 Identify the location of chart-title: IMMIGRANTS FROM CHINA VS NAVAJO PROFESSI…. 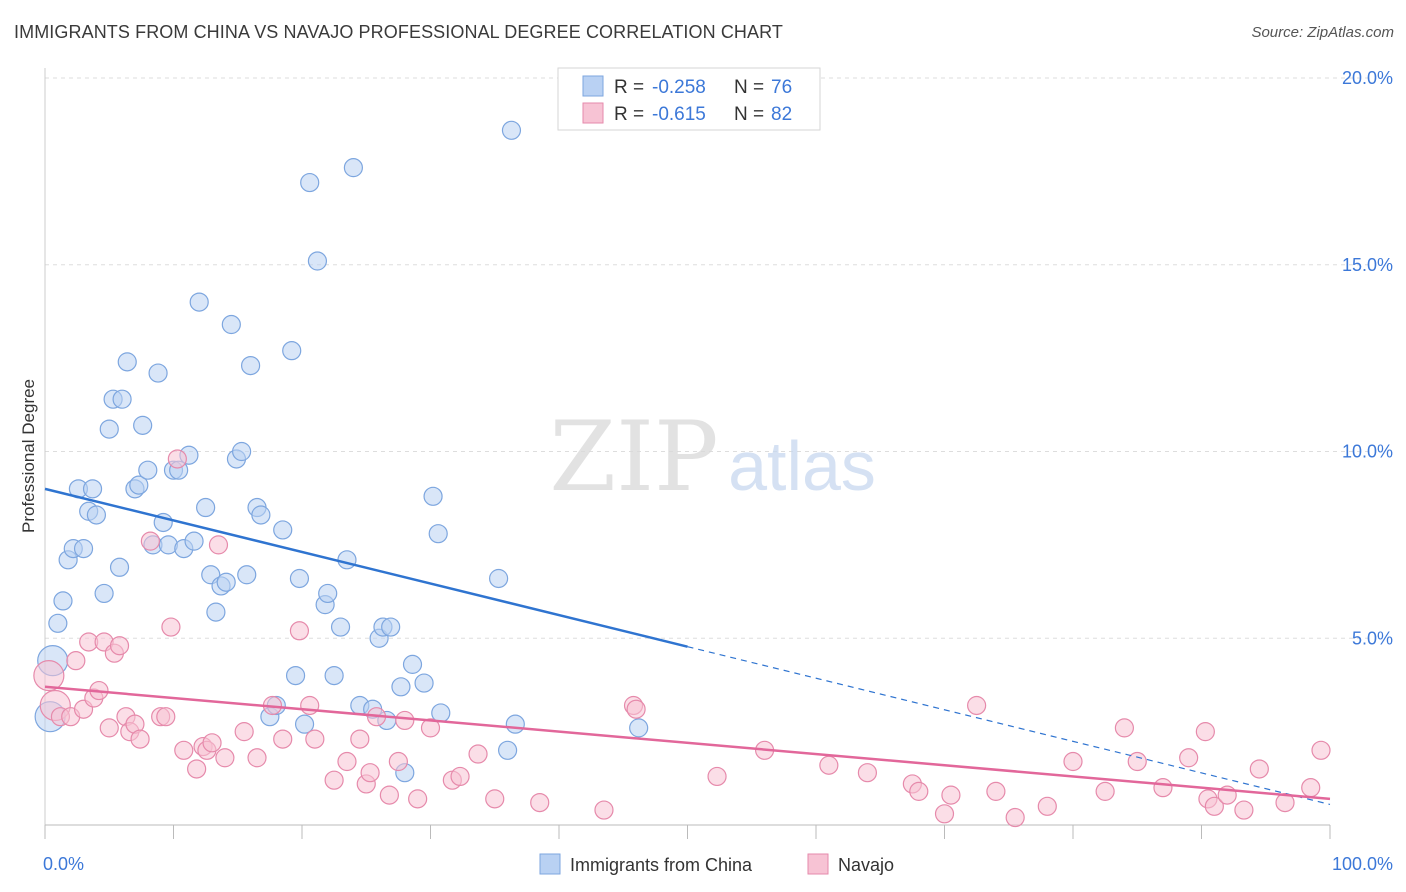
(398, 32).